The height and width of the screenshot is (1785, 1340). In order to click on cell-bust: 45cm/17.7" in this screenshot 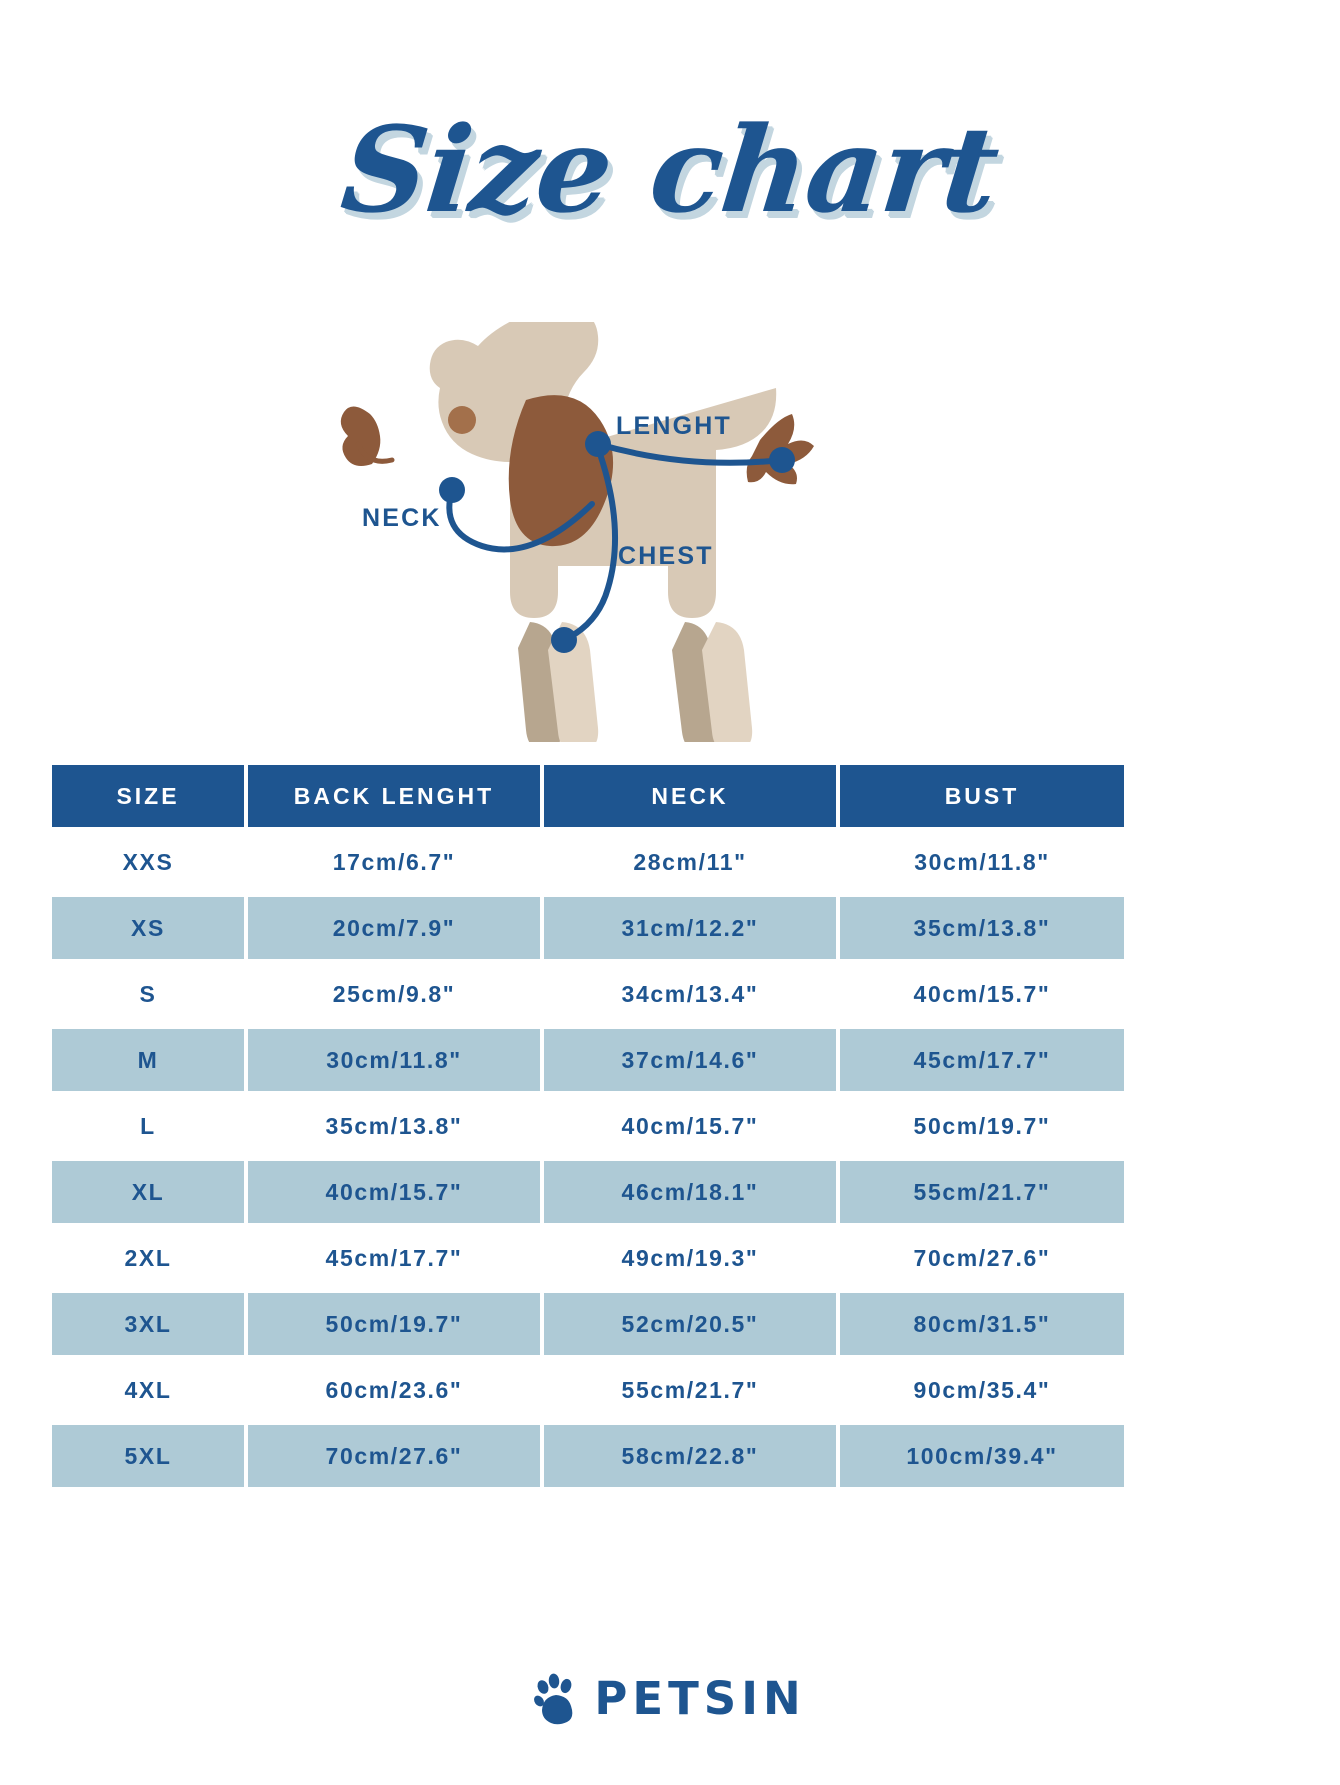, I will do `click(982, 1060)`.